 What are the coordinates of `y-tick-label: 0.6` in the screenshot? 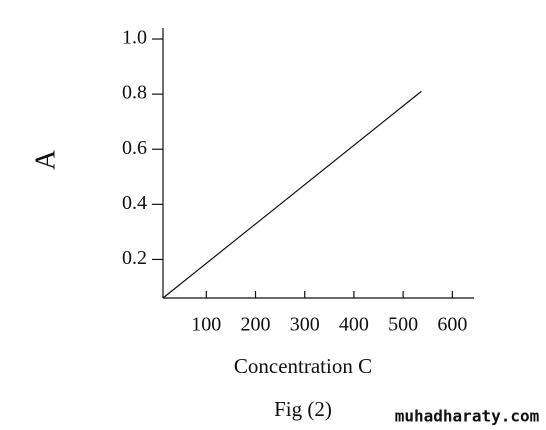 It's located at (134, 148).